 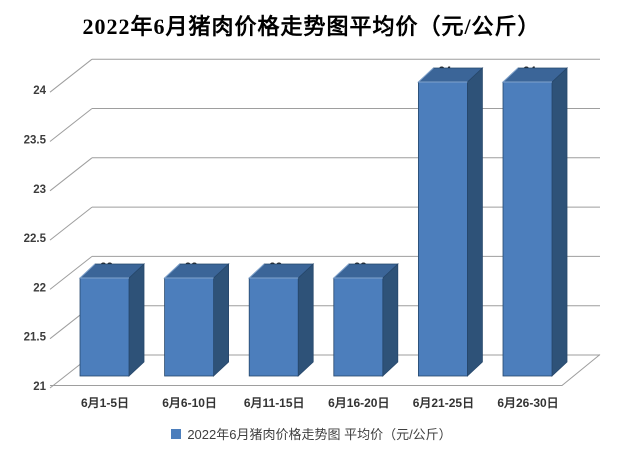 I want to click on y-axis-tick-label: 23, so click(x=39, y=190).